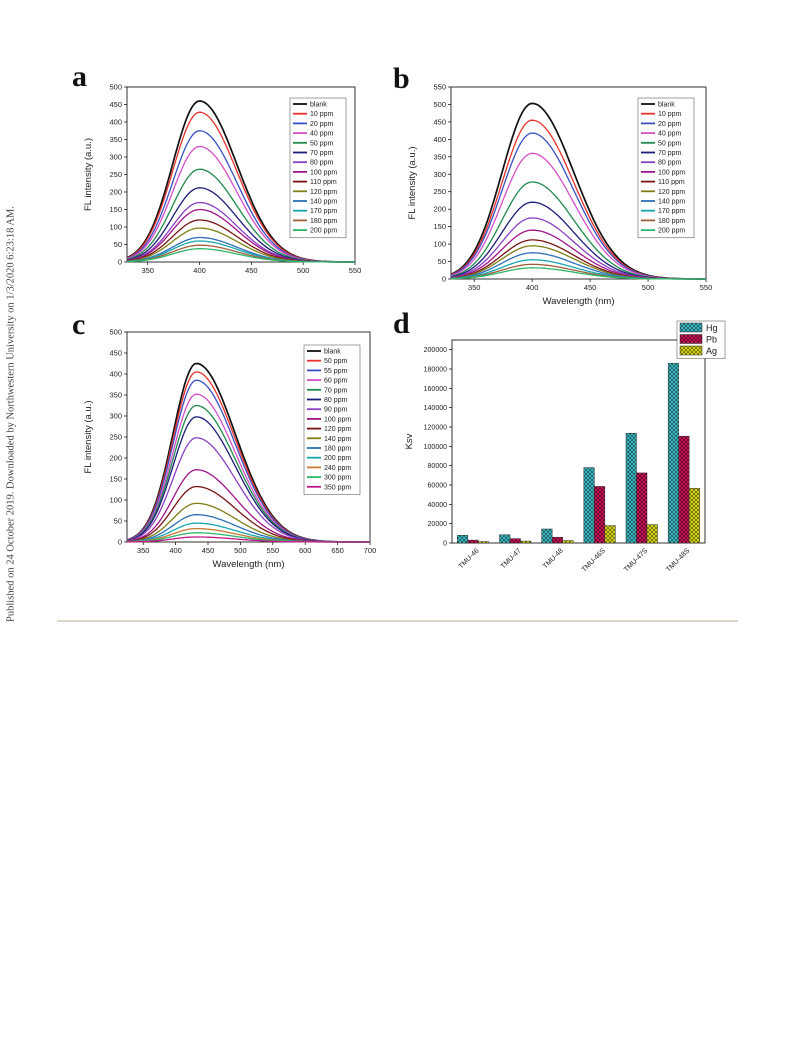  I want to click on y-tick-label: 250, so click(115, 174).